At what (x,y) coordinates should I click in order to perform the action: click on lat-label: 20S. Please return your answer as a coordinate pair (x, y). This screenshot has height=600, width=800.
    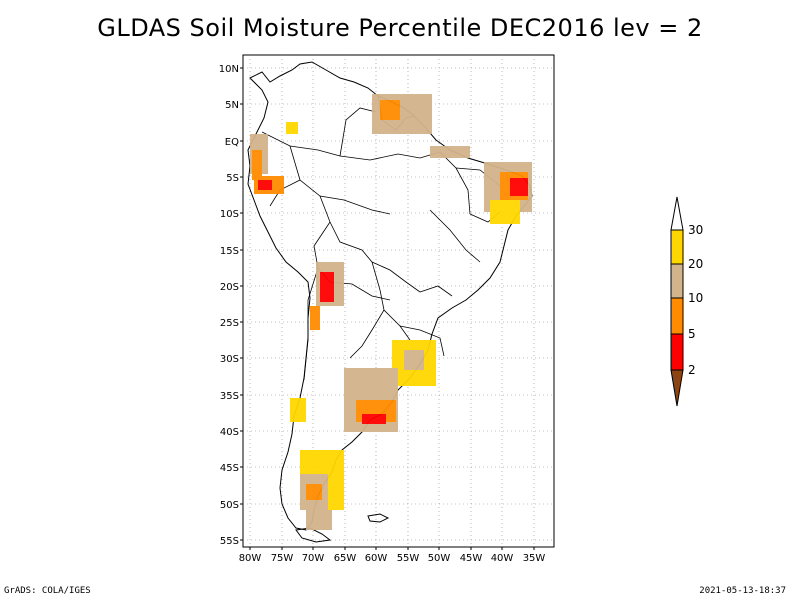
    Looking at the image, I should click on (229, 287).